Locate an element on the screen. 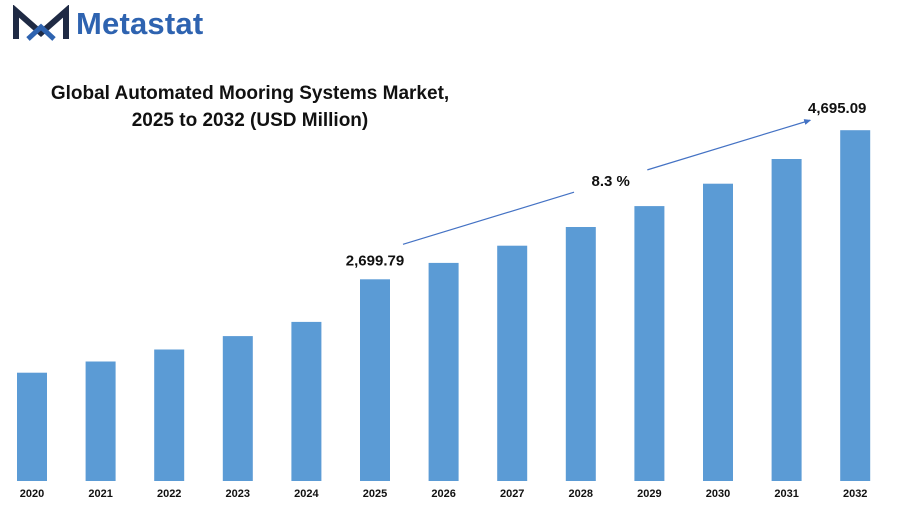  m-chevron-logo-icon is located at coordinates (41, 23).